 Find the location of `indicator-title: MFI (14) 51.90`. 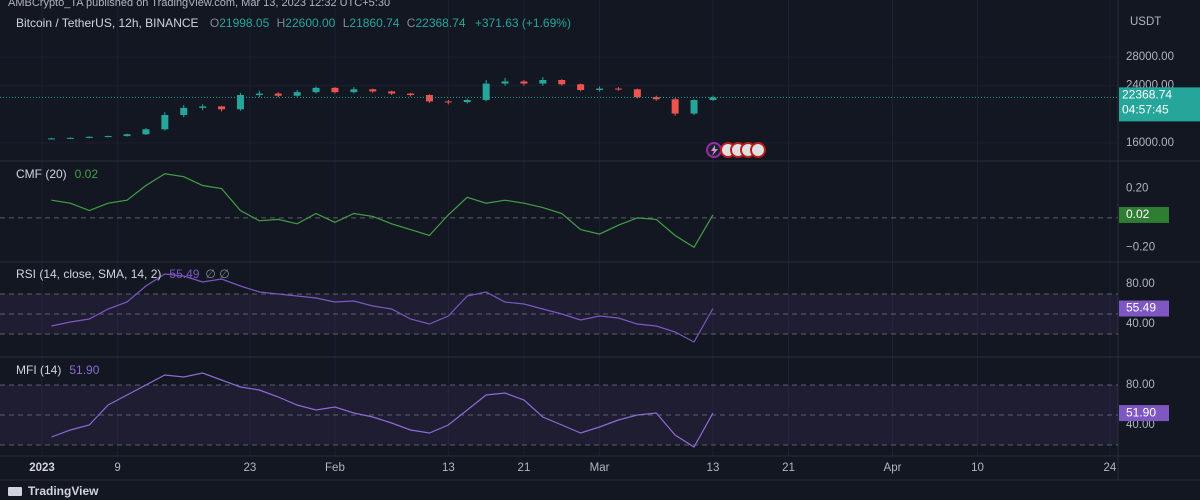

indicator-title: MFI (14) 51.90 is located at coordinates (58, 370).